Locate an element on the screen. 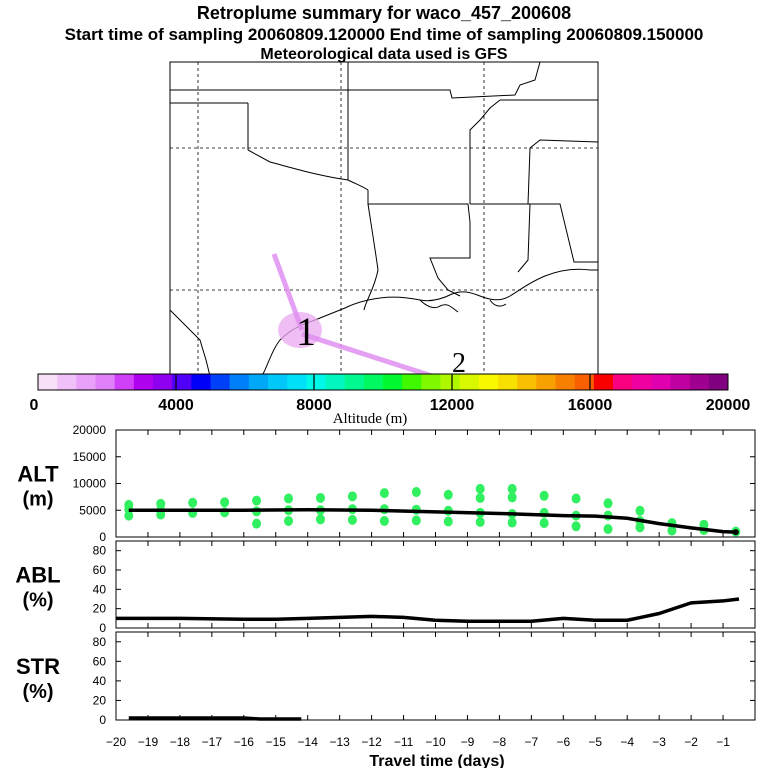 The width and height of the screenshot is (768, 768). x-tick-label: −8 is located at coordinates (500, 742).